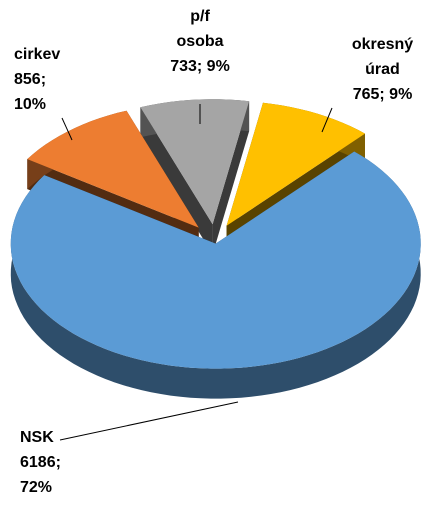  Describe the element at coordinates (382, 94) in the screenshot. I see `value-label: 765; 9%` at that location.